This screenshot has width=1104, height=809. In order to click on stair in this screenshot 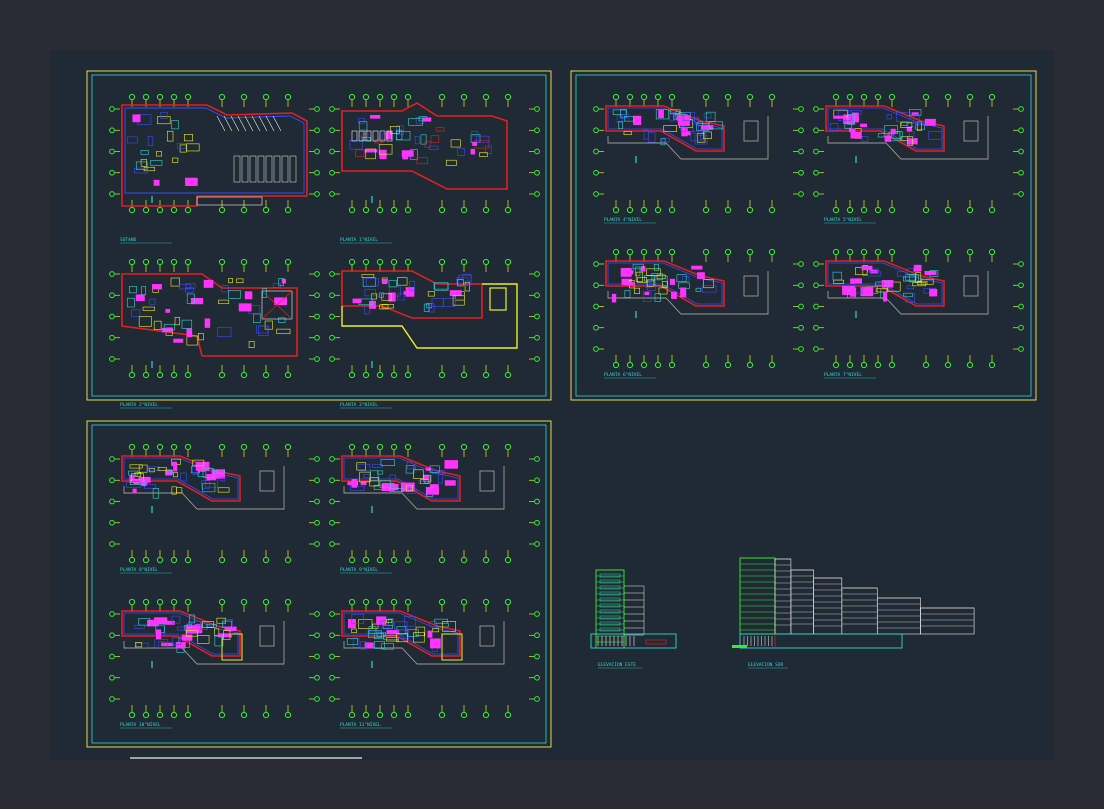, I will do `click(389, 136)`.